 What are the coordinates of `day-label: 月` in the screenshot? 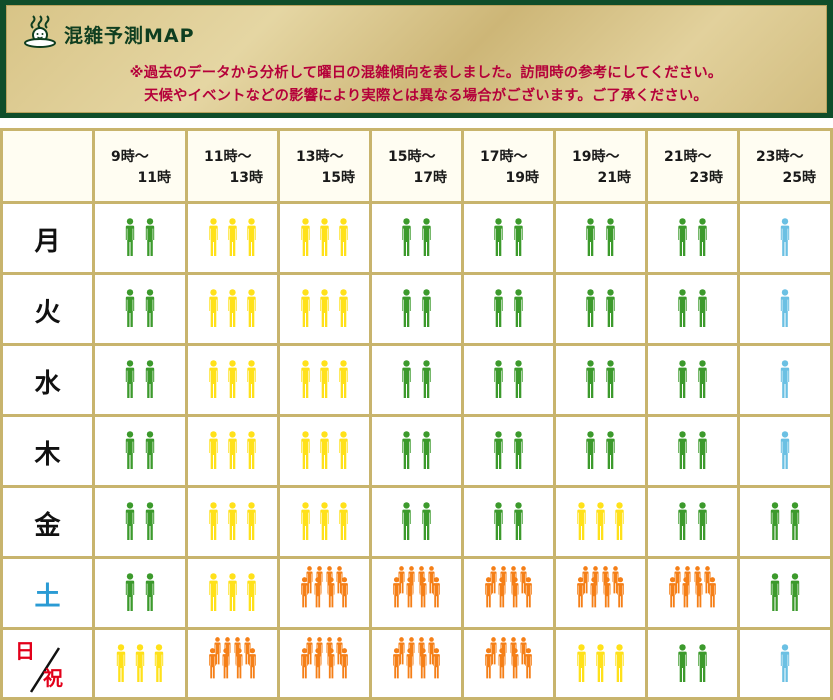 It's located at (47, 242).